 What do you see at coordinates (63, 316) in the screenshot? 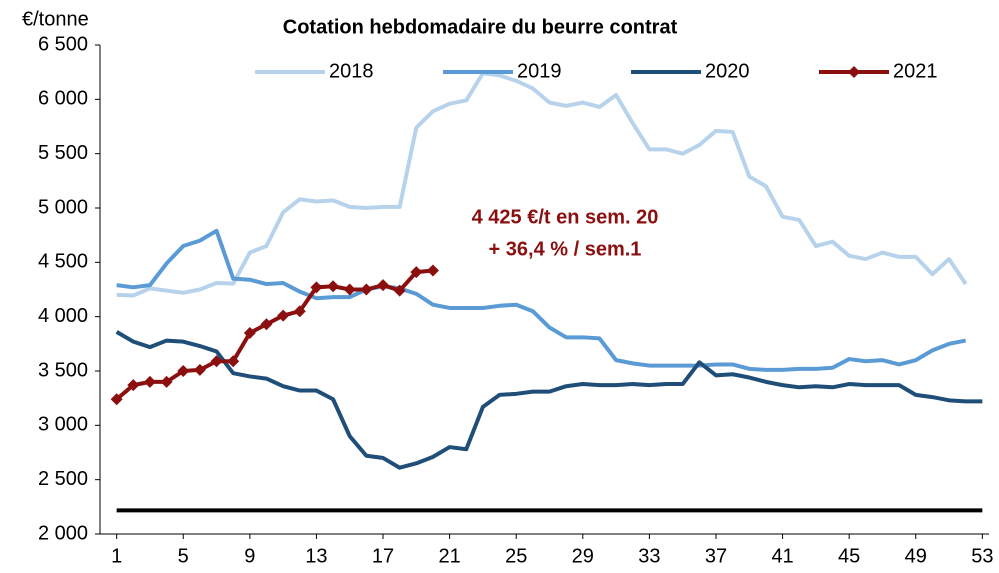
I see `y-tick-label: 4 000` at bounding box center [63, 316].